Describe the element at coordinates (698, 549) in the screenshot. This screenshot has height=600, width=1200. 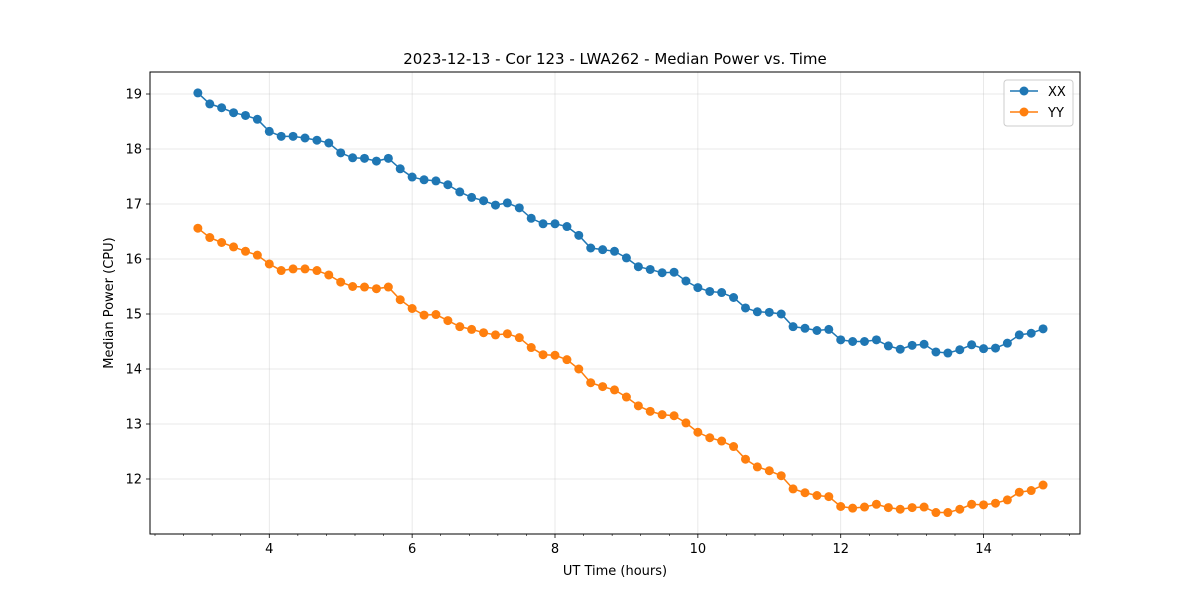
I see `x-tick-label: 10` at that location.